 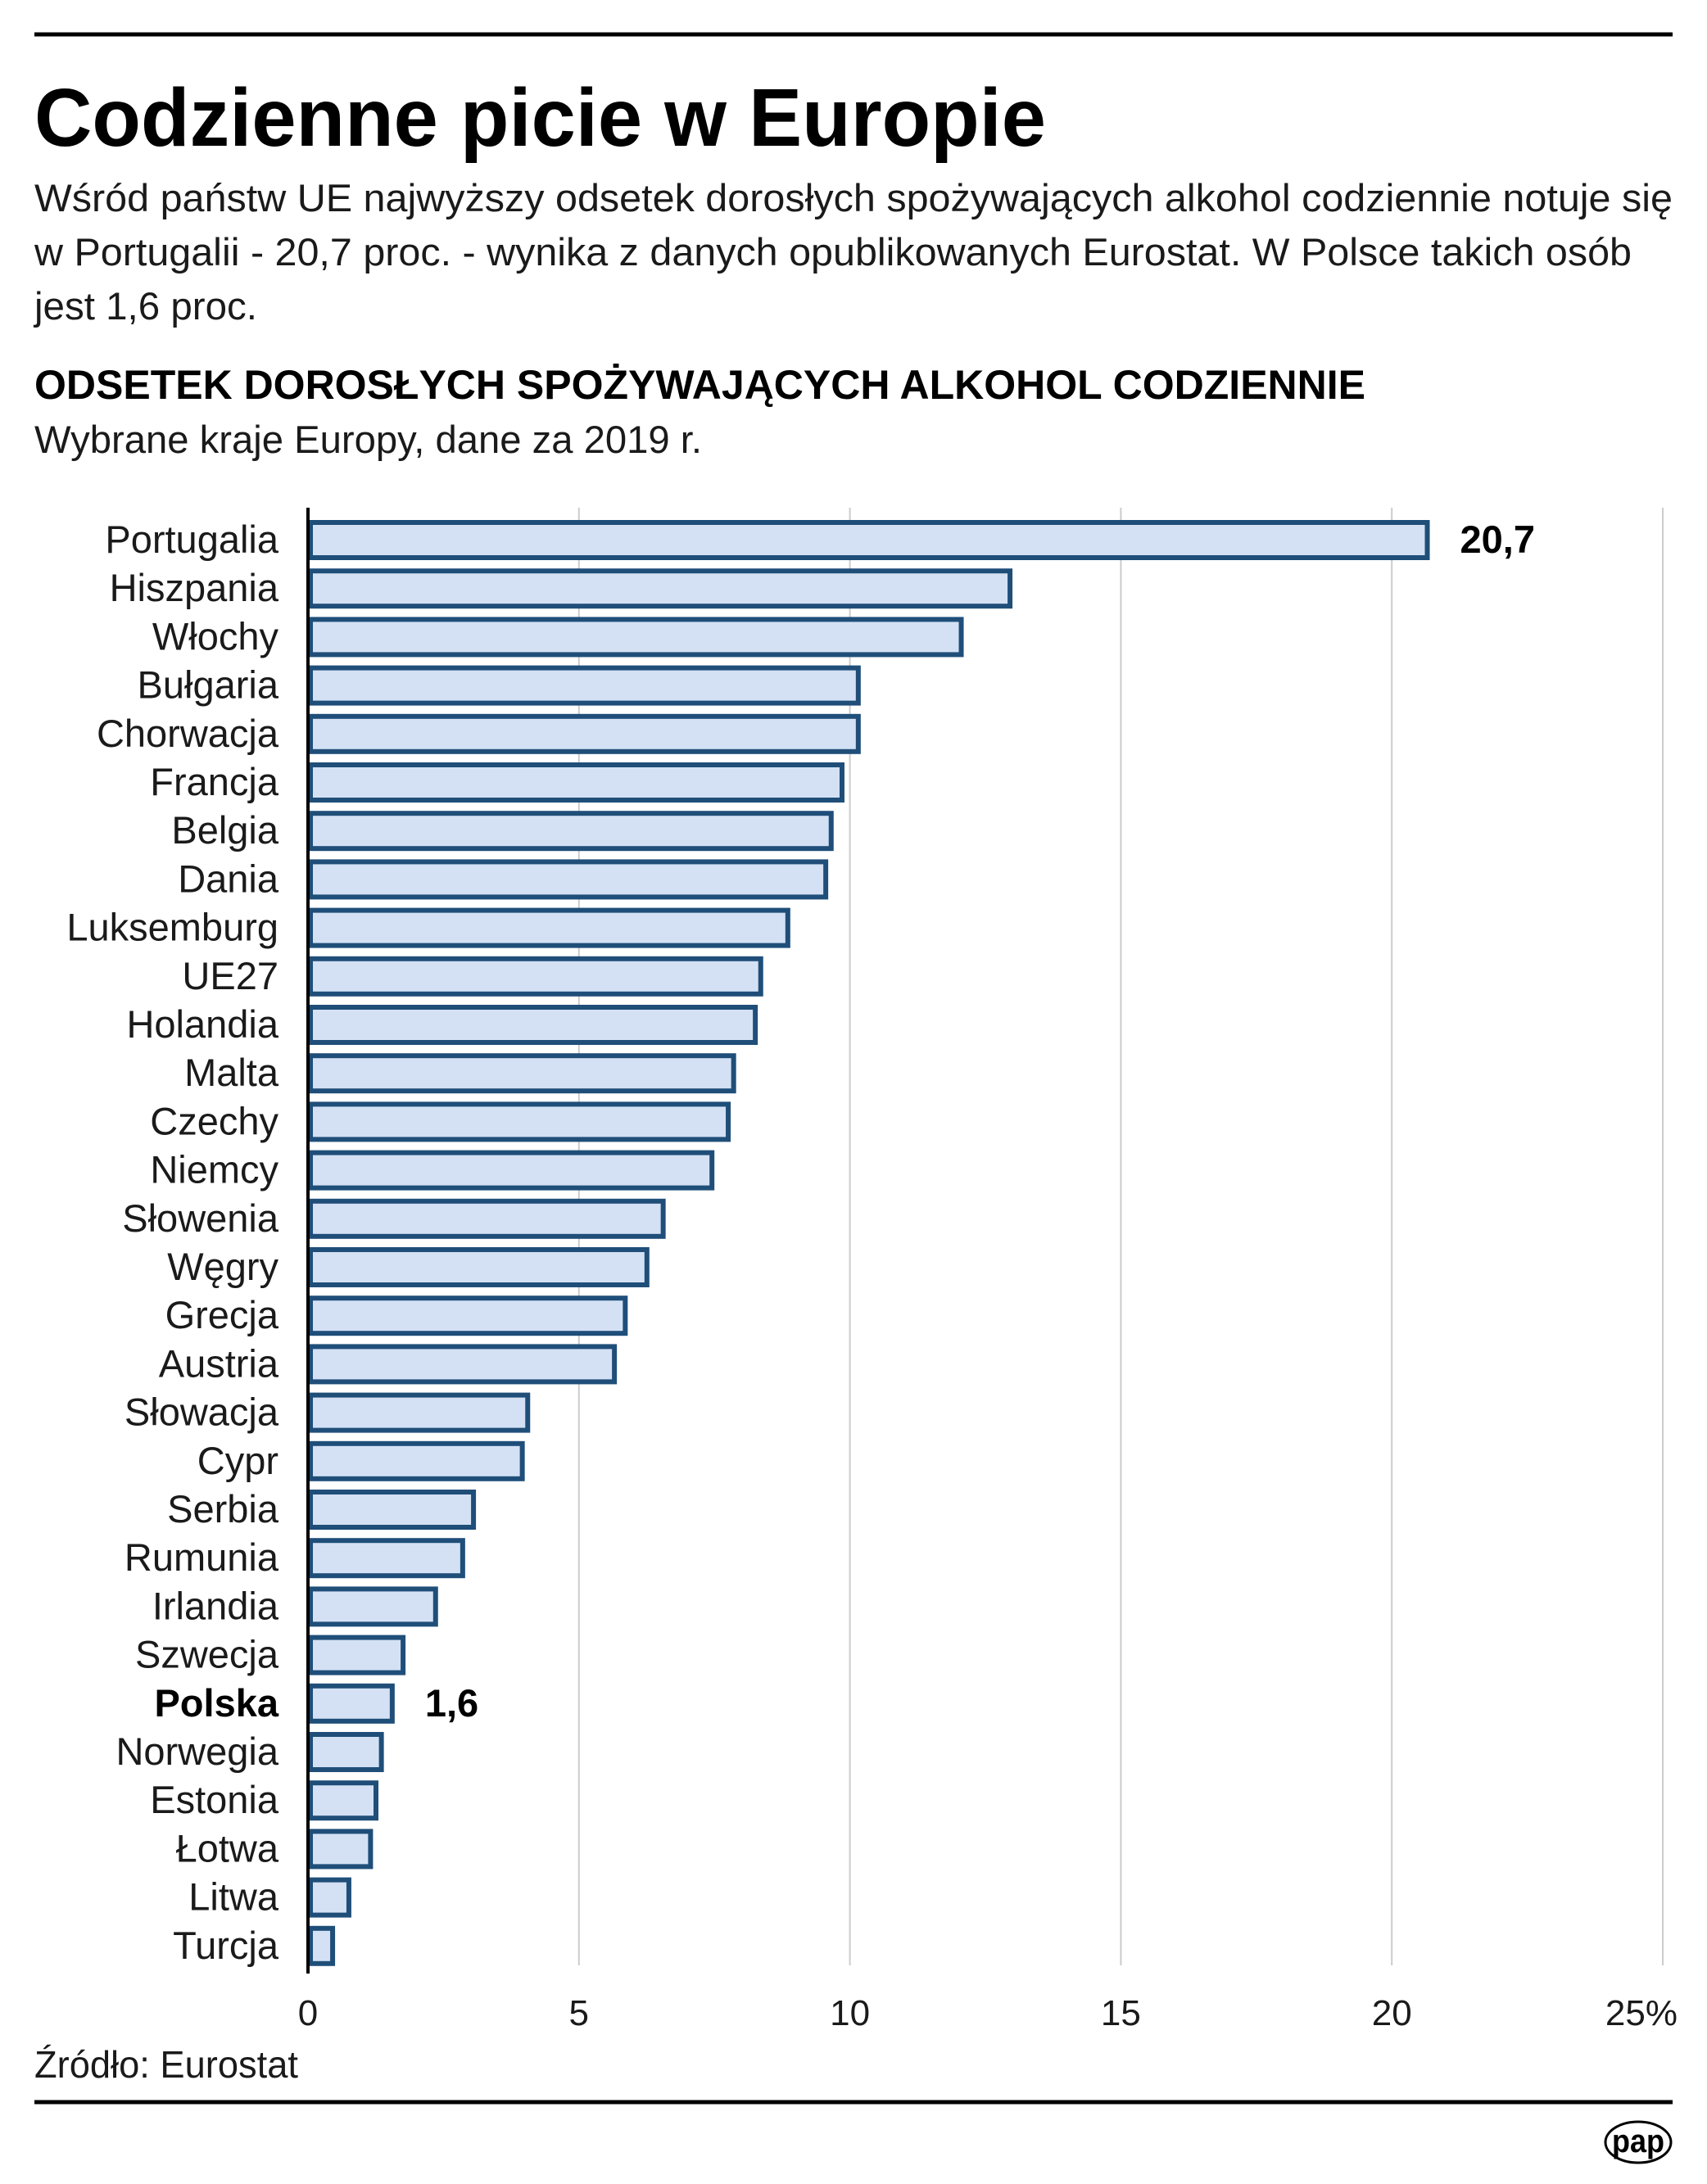 I want to click on x-tick-label-20: 20, so click(x=1392, y=2013).